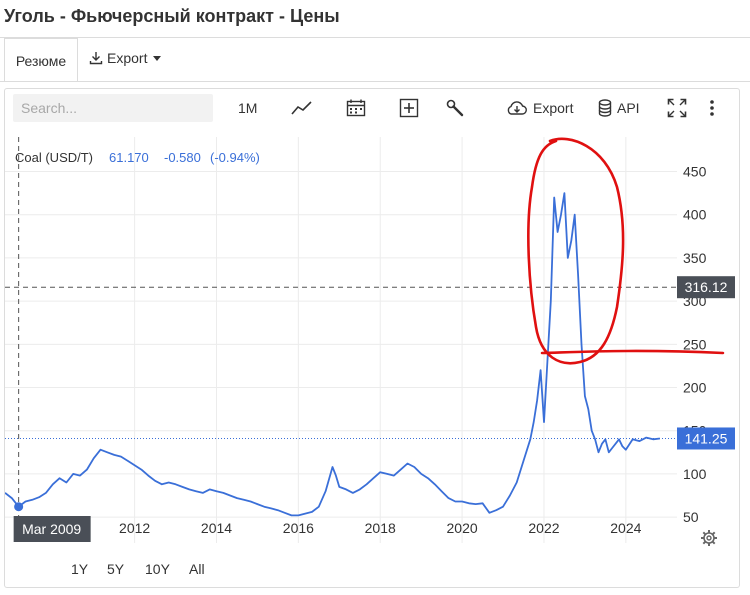  I want to click on y-tick-label: 350, so click(695, 258).